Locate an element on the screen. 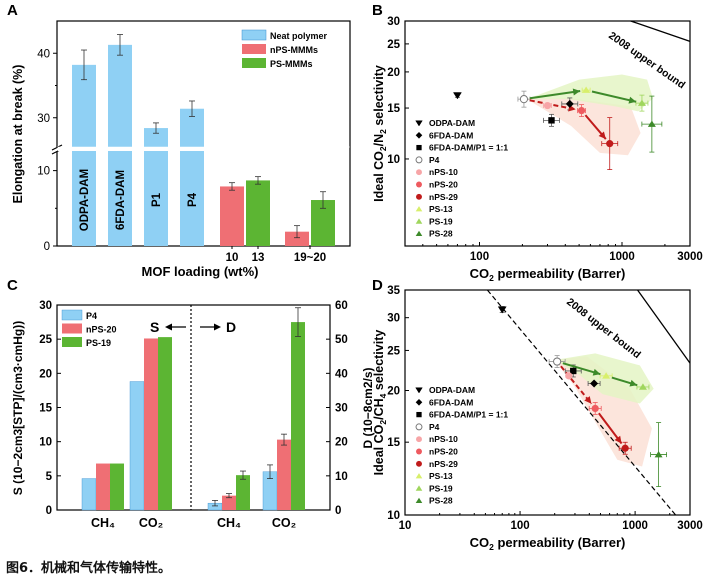  label-part: D (10 is located at coordinates (368, 434).